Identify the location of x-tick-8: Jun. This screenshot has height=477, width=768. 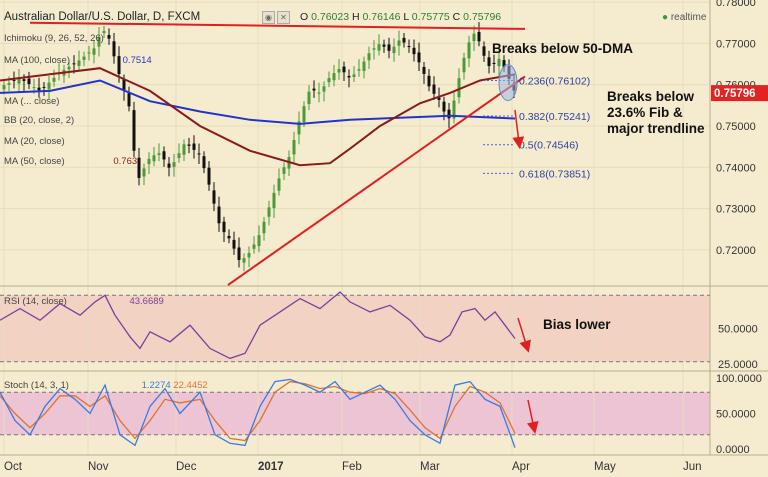
(692, 467).